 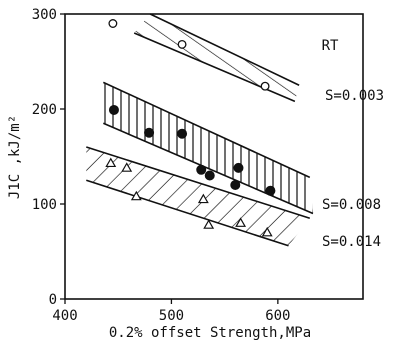 What do you see at coordinates (351, 242) in the screenshot?
I see `annotation-s0014: S=0.014` at bounding box center [351, 242].